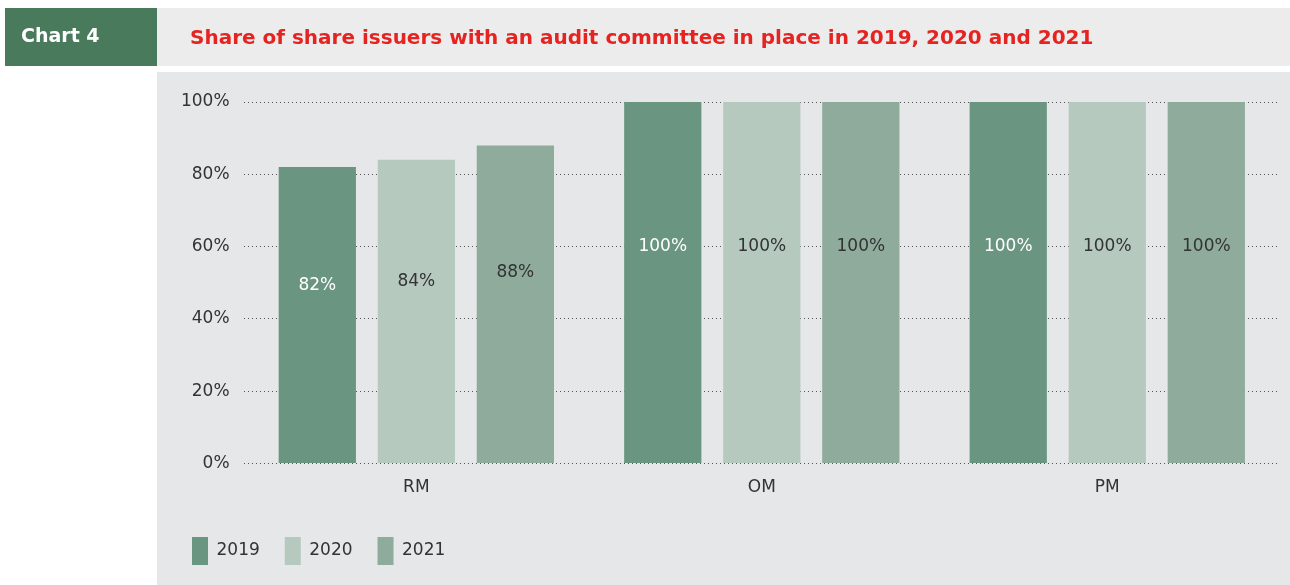  I want to click on data-label: 84%, so click(416, 279).